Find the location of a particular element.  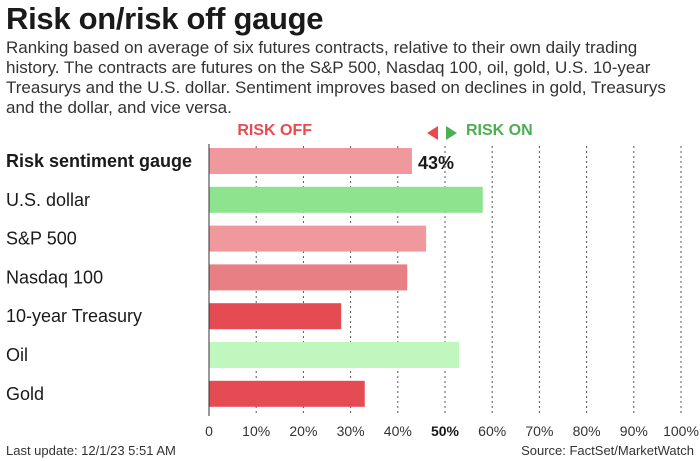

risk-on-label: RISK ON is located at coordinates (499, 130).